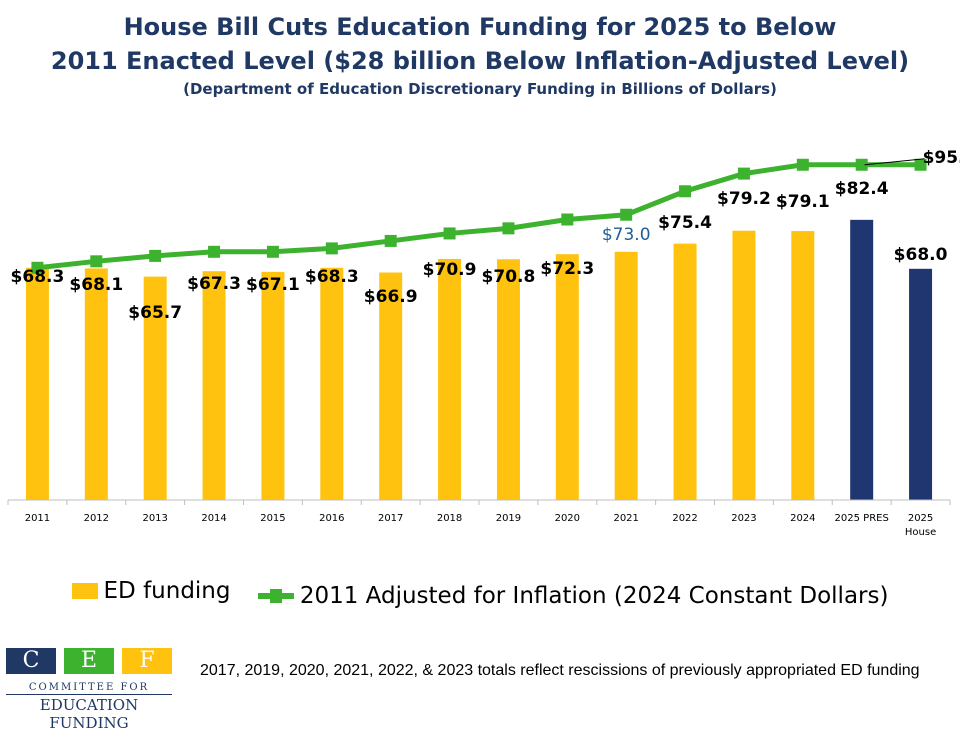 The height and width of the screenshot is (732, 960). I want to click on x-tick-label: 2023, so click(743, 518).